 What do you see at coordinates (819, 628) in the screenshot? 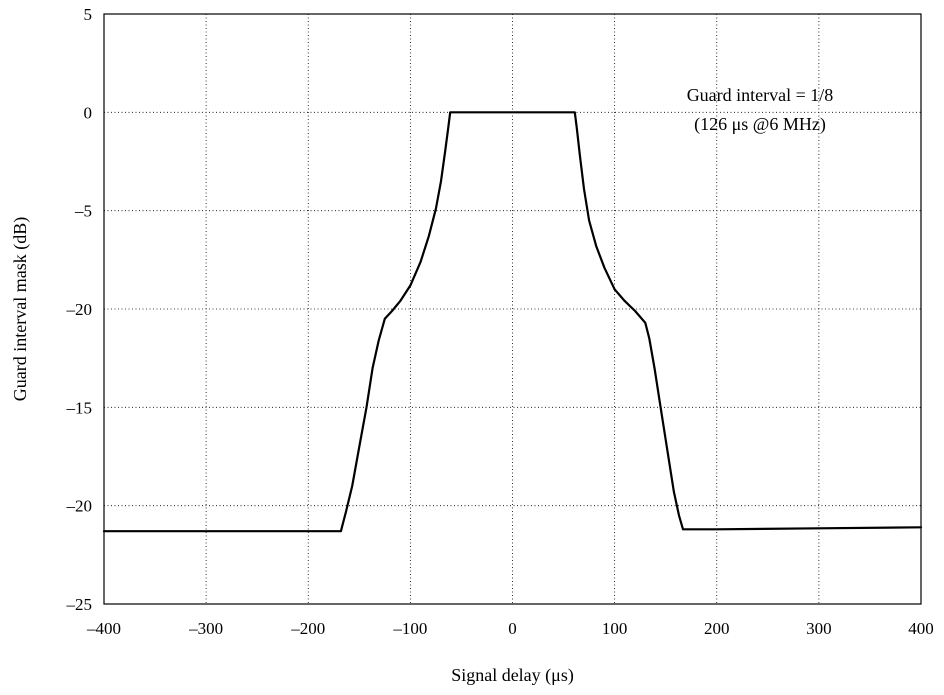
I see `x-tick-label: 300` at bounding box center [819, 628].